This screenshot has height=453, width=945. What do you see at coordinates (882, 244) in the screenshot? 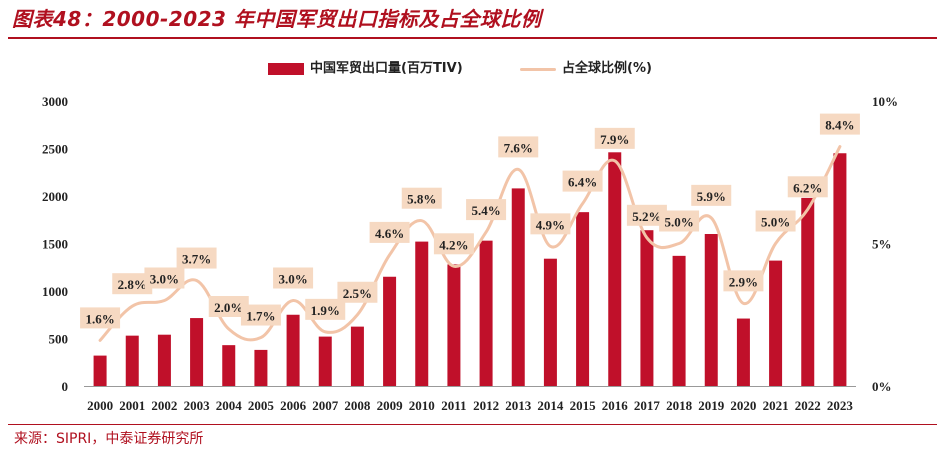
I see `y-right-tick-label: 5%` at bounding box center [882, 244].